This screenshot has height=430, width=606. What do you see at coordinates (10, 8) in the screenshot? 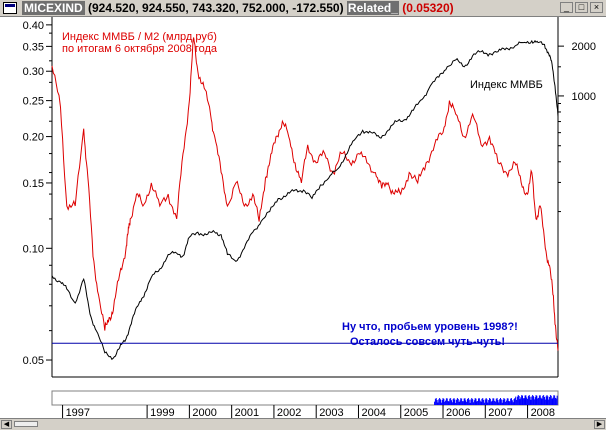
I see `chart-window-icon` at bounding box center [10, 8].